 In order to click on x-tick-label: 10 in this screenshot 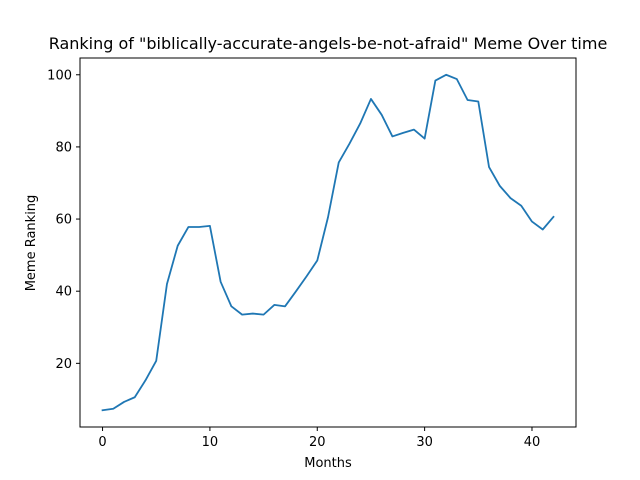, I will do `click(210, 442)`.